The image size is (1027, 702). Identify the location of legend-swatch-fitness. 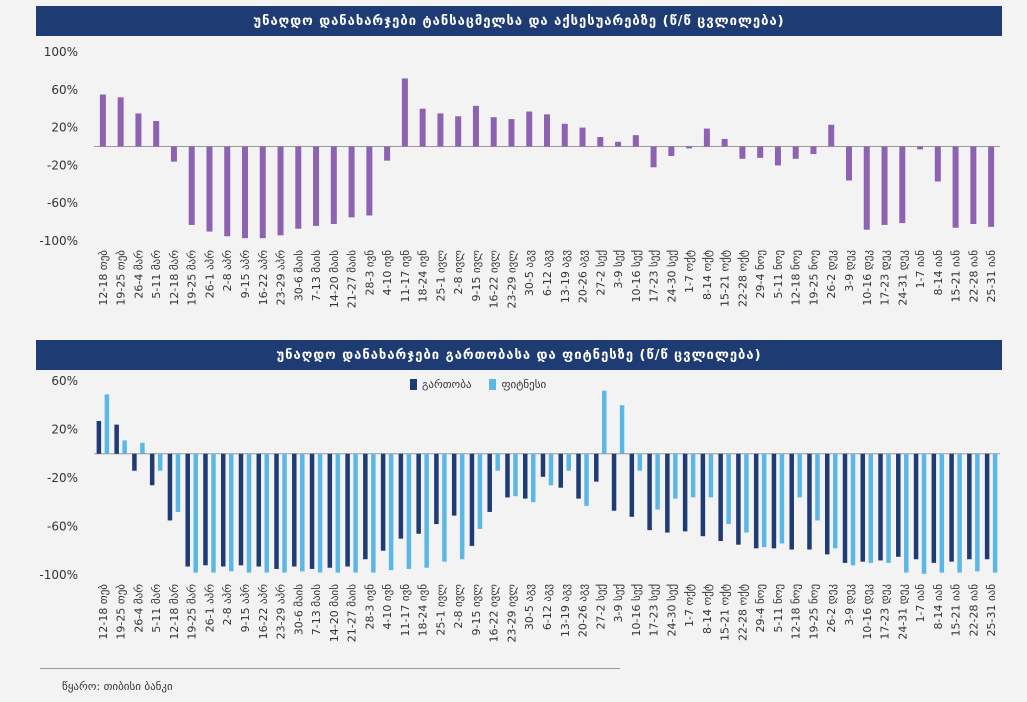
(493, 384).